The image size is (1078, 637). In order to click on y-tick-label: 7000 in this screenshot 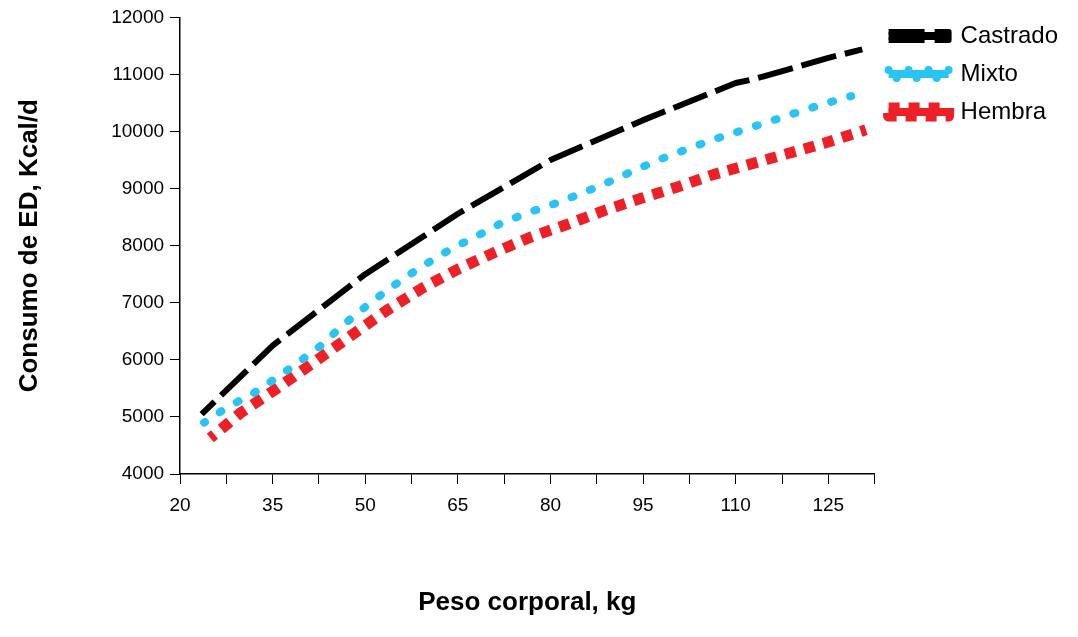, I will do `click(143, 302)`.